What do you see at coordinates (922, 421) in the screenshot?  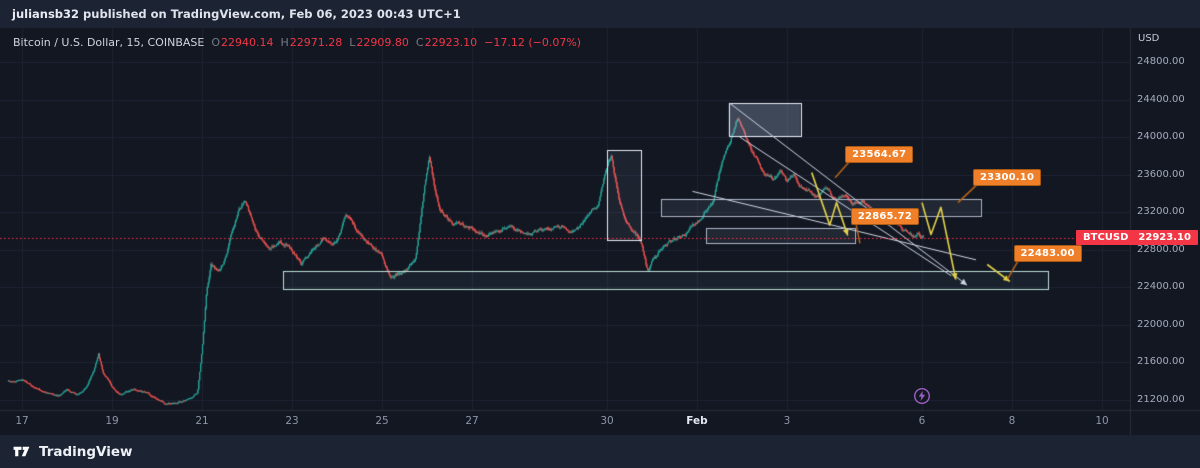 I see `time-tick-label: 6` at bounding box center [922, 421].